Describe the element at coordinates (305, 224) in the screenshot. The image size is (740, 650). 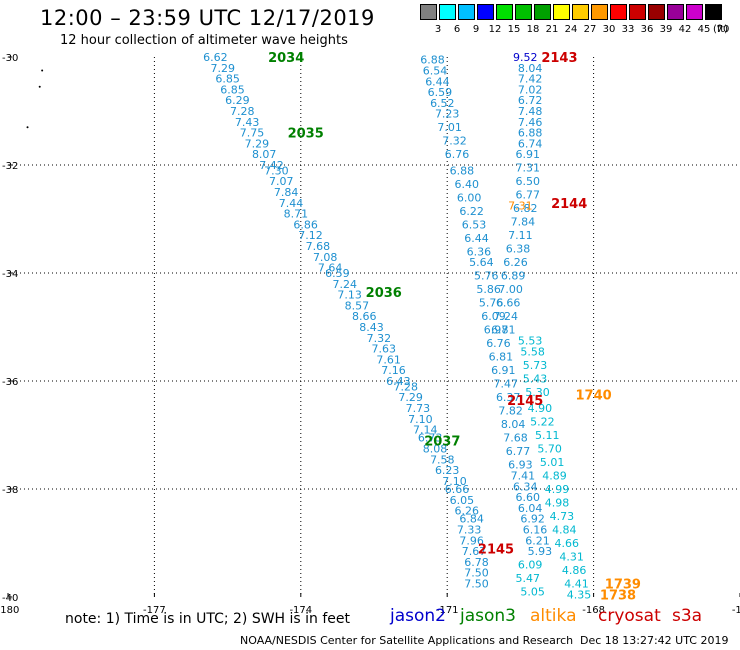
I see `wave-height-label: 6.86` at that location.